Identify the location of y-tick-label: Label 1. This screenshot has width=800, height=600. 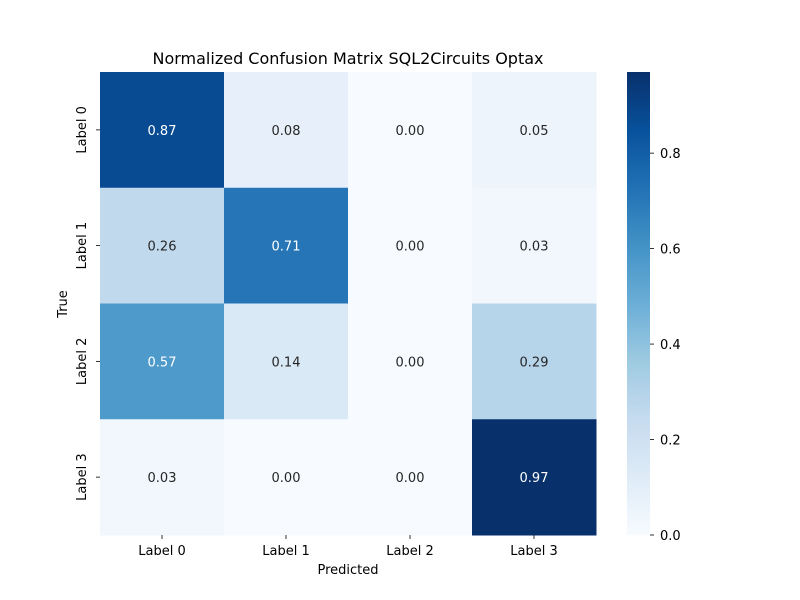
(82, 245).